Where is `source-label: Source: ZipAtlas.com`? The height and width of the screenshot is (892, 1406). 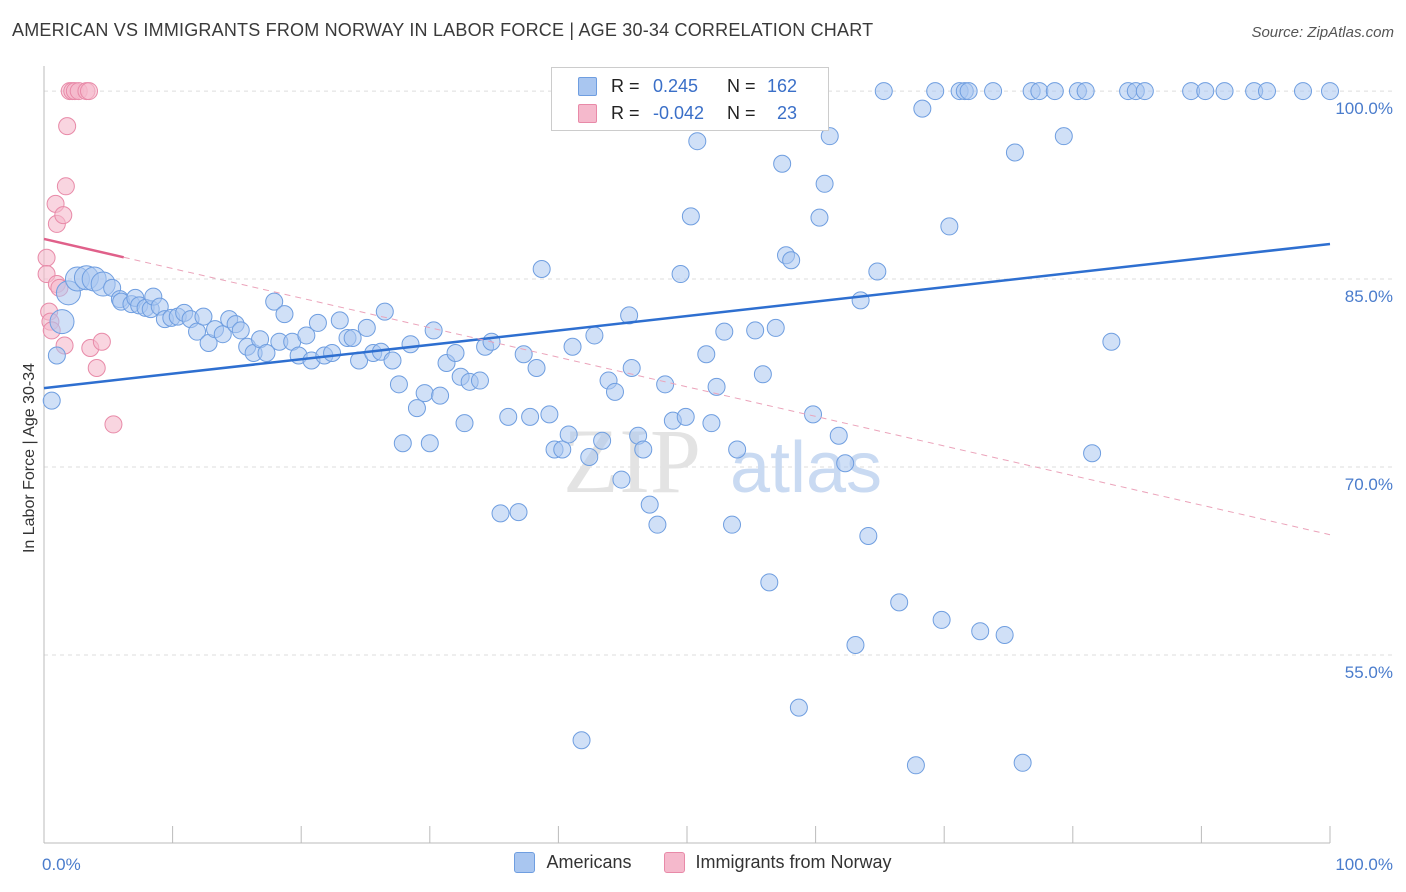
source-label: Source: ZipAtlas.com is located at coordinates (1322, 32).